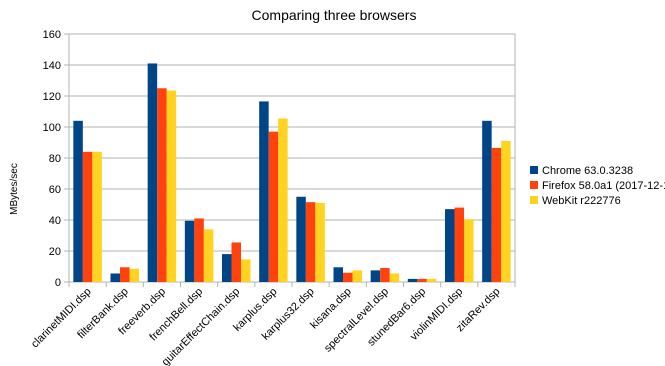 This screenshot has width=665, height=366. What do you see at coordinates (55, 252) in the screenshot?
I see `y-tick-label: 20` at bounding box center [55, 252].